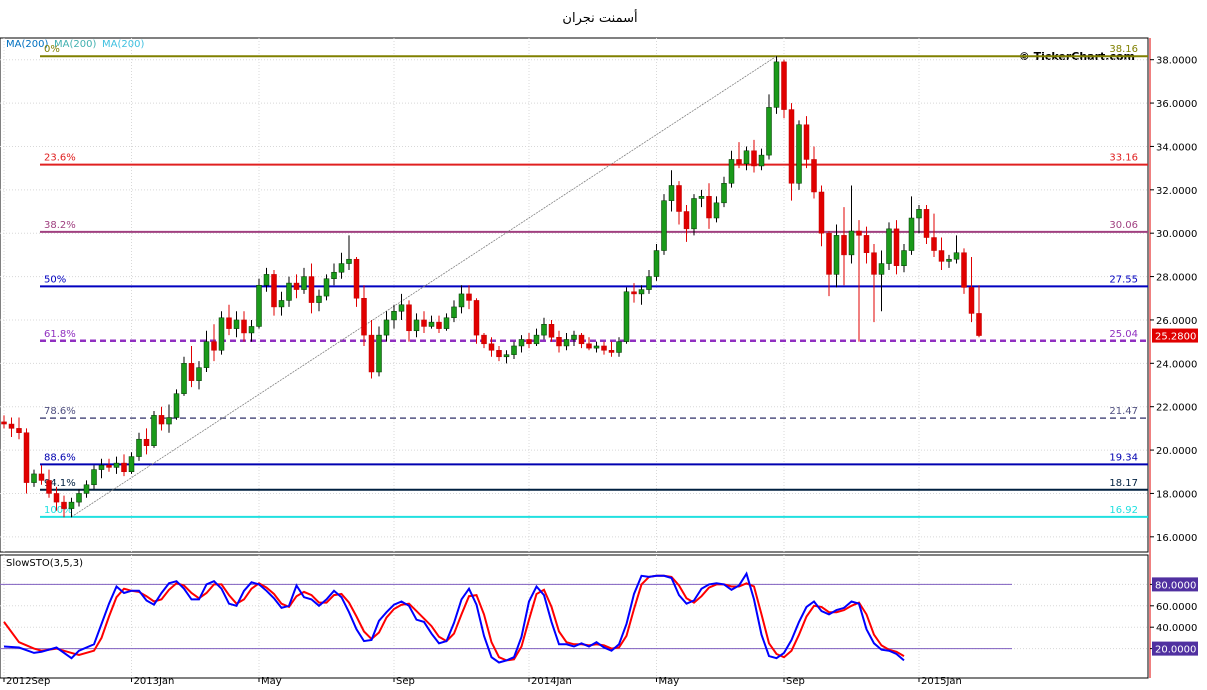  Describe the element at coordinates (1176, 628) in the screenshot. I see `stochastic-tick-label: 40.0000` at that location.